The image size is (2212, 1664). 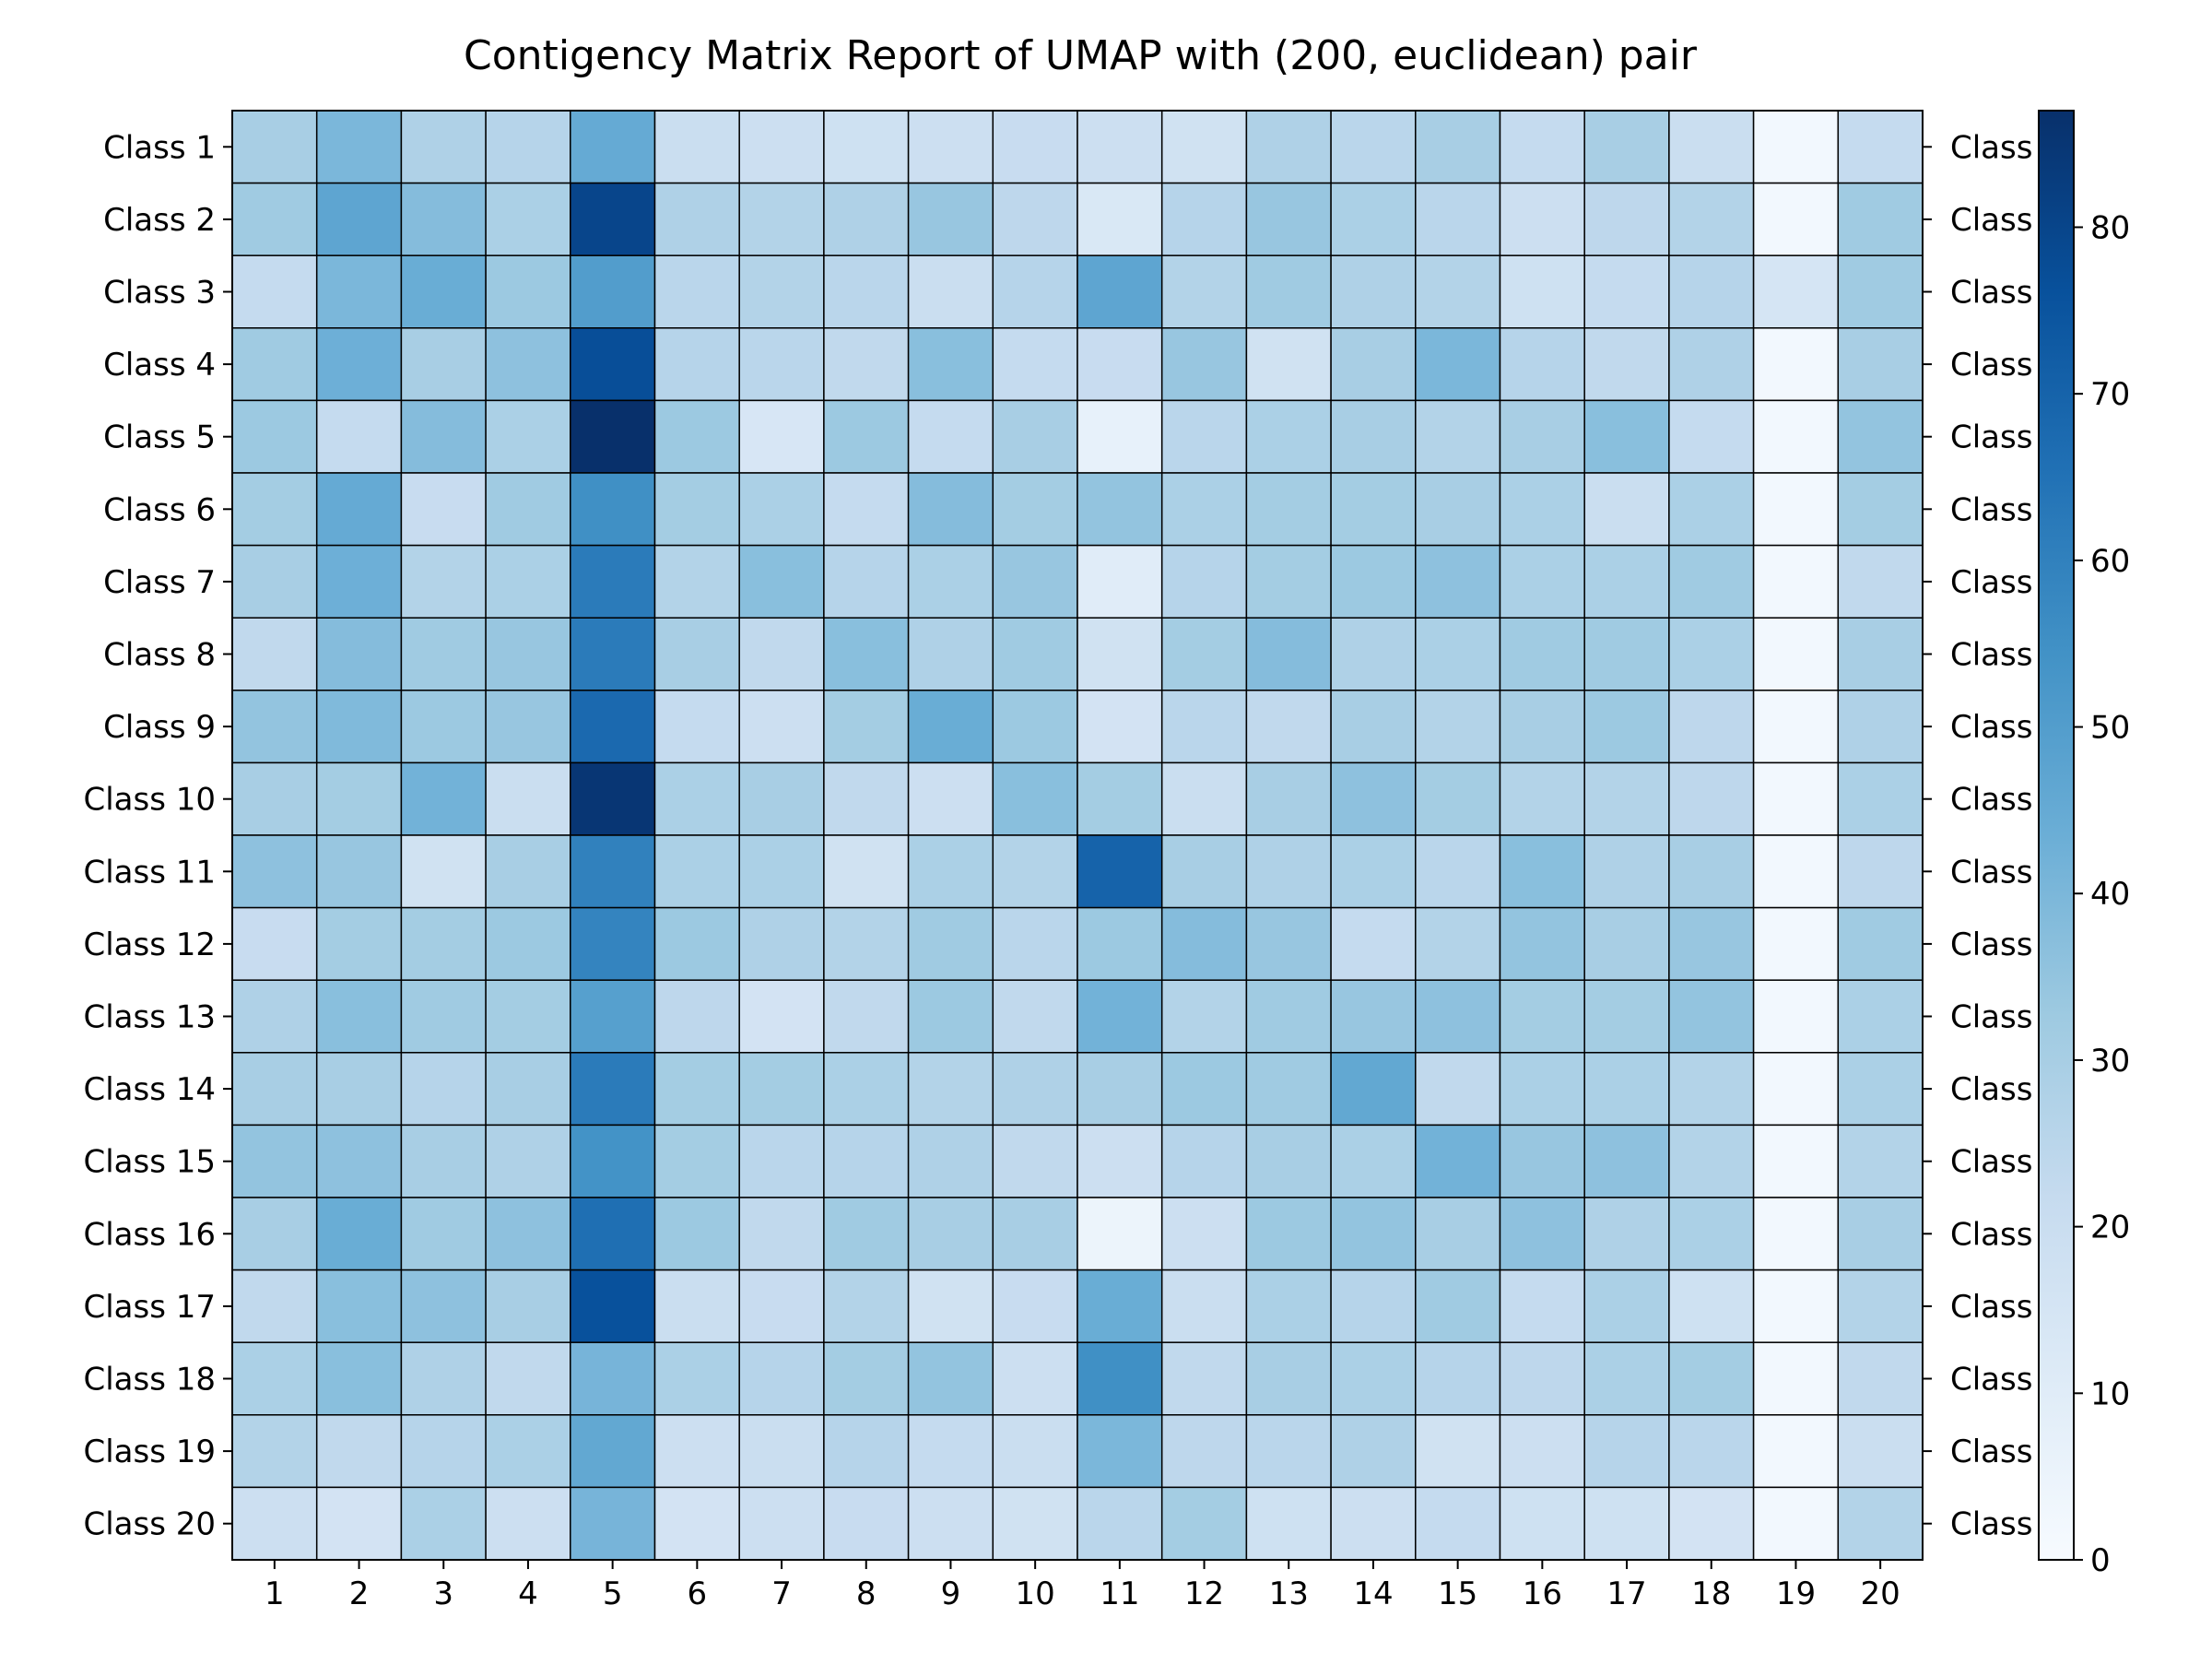 I want to click on colorbar-tick-label: 10, so click(x=2110, y=1393).